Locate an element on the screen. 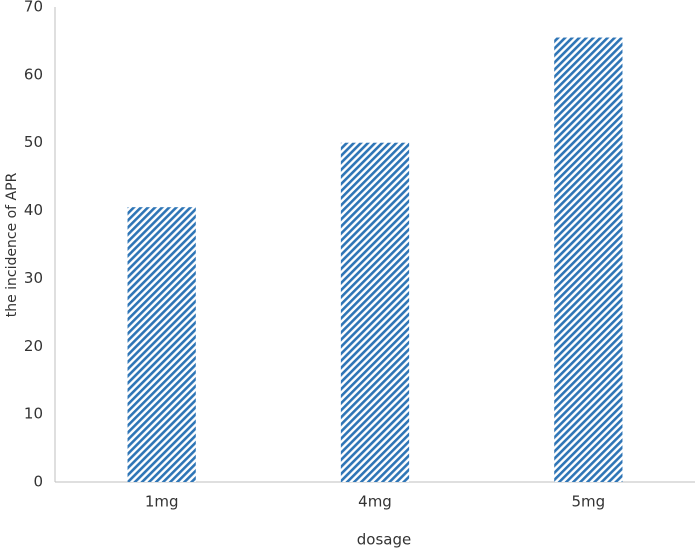 The image size is (699, 550). x-tick-label: 5mg is located at coordinates (588, 502).